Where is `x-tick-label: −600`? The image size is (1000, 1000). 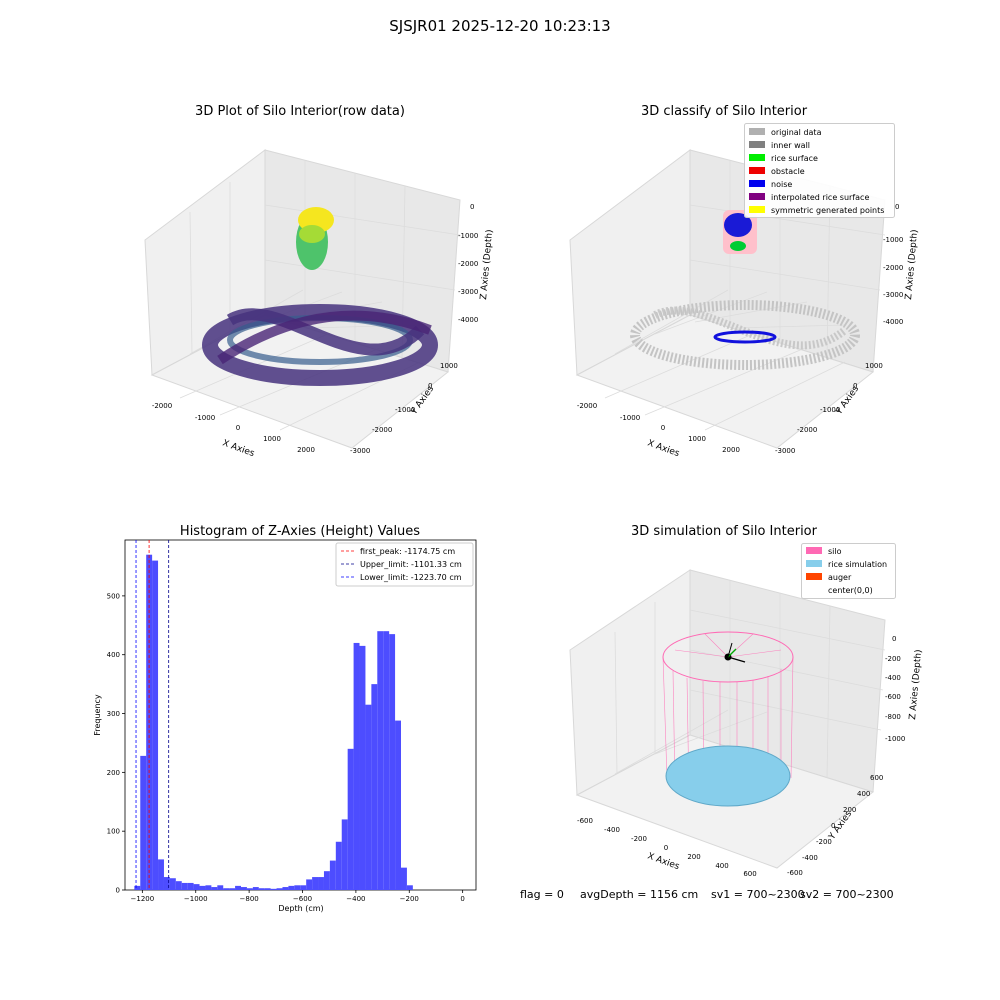 x-tick-label: −600 is located at coordinates (302, 899).